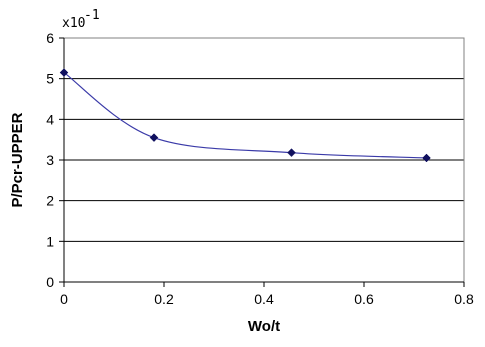  What do you see at coordinates (364, 299) in the screenshot?
I see `x-tick-label: 0.6` at bounding box center [364, 299].